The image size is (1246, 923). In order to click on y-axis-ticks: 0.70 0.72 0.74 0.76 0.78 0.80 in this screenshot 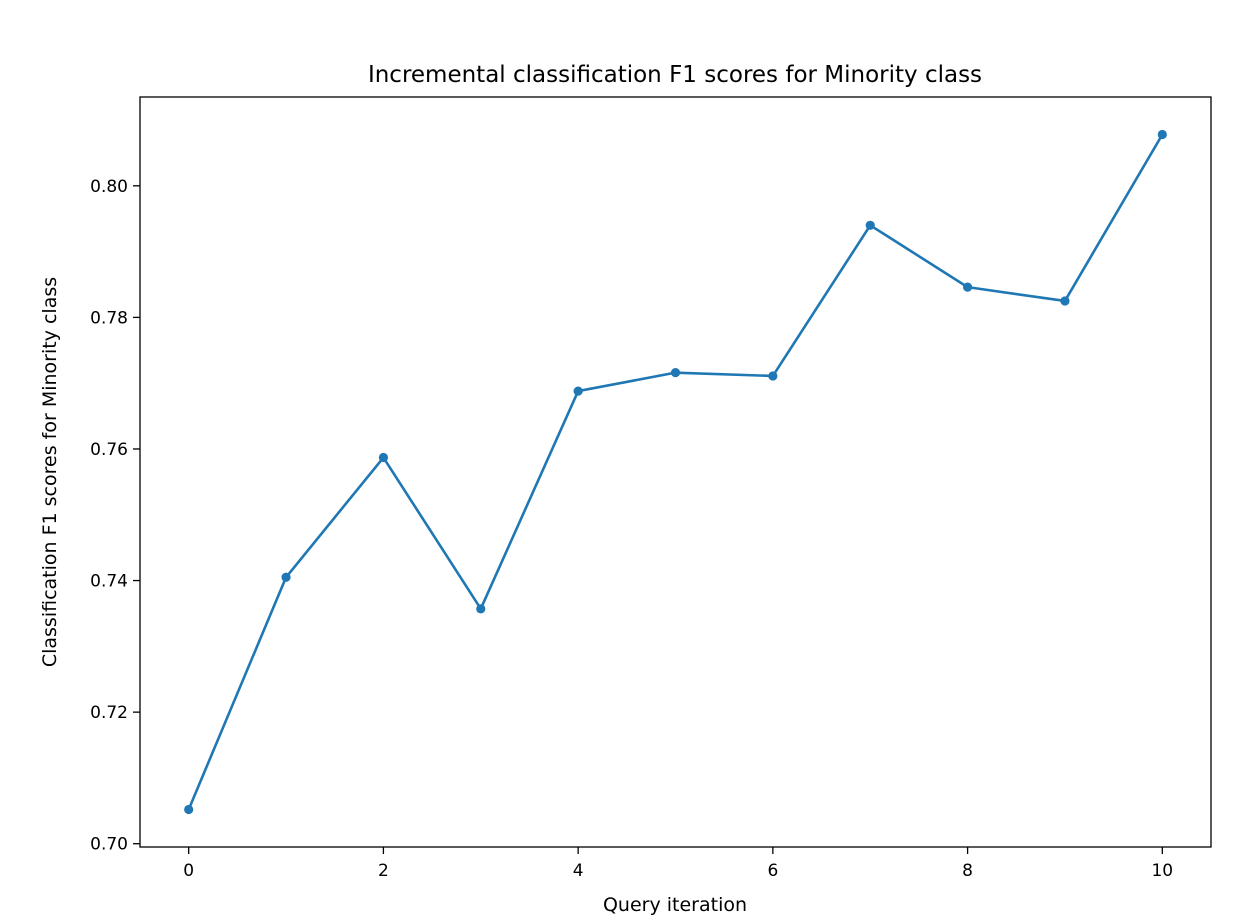, I will do `click(115, 516)`.